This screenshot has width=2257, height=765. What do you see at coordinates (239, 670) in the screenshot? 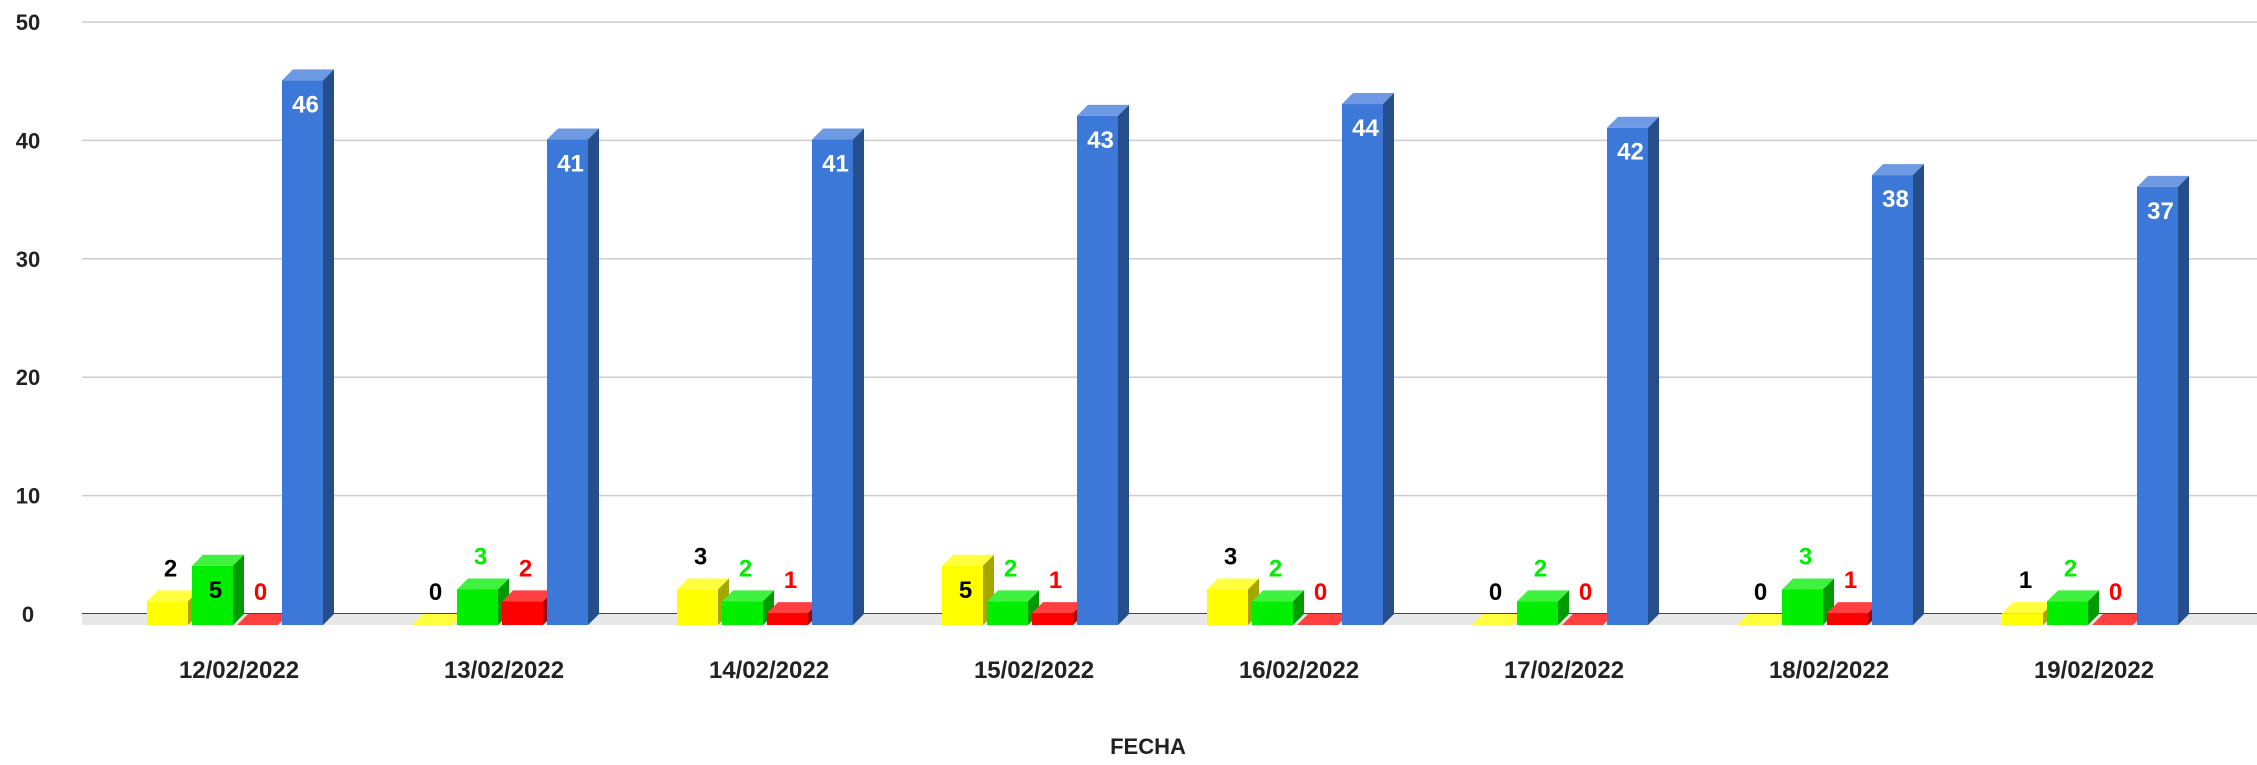
I see `x-tick-label: 12/02/2022` at bounding box center [239, 670].